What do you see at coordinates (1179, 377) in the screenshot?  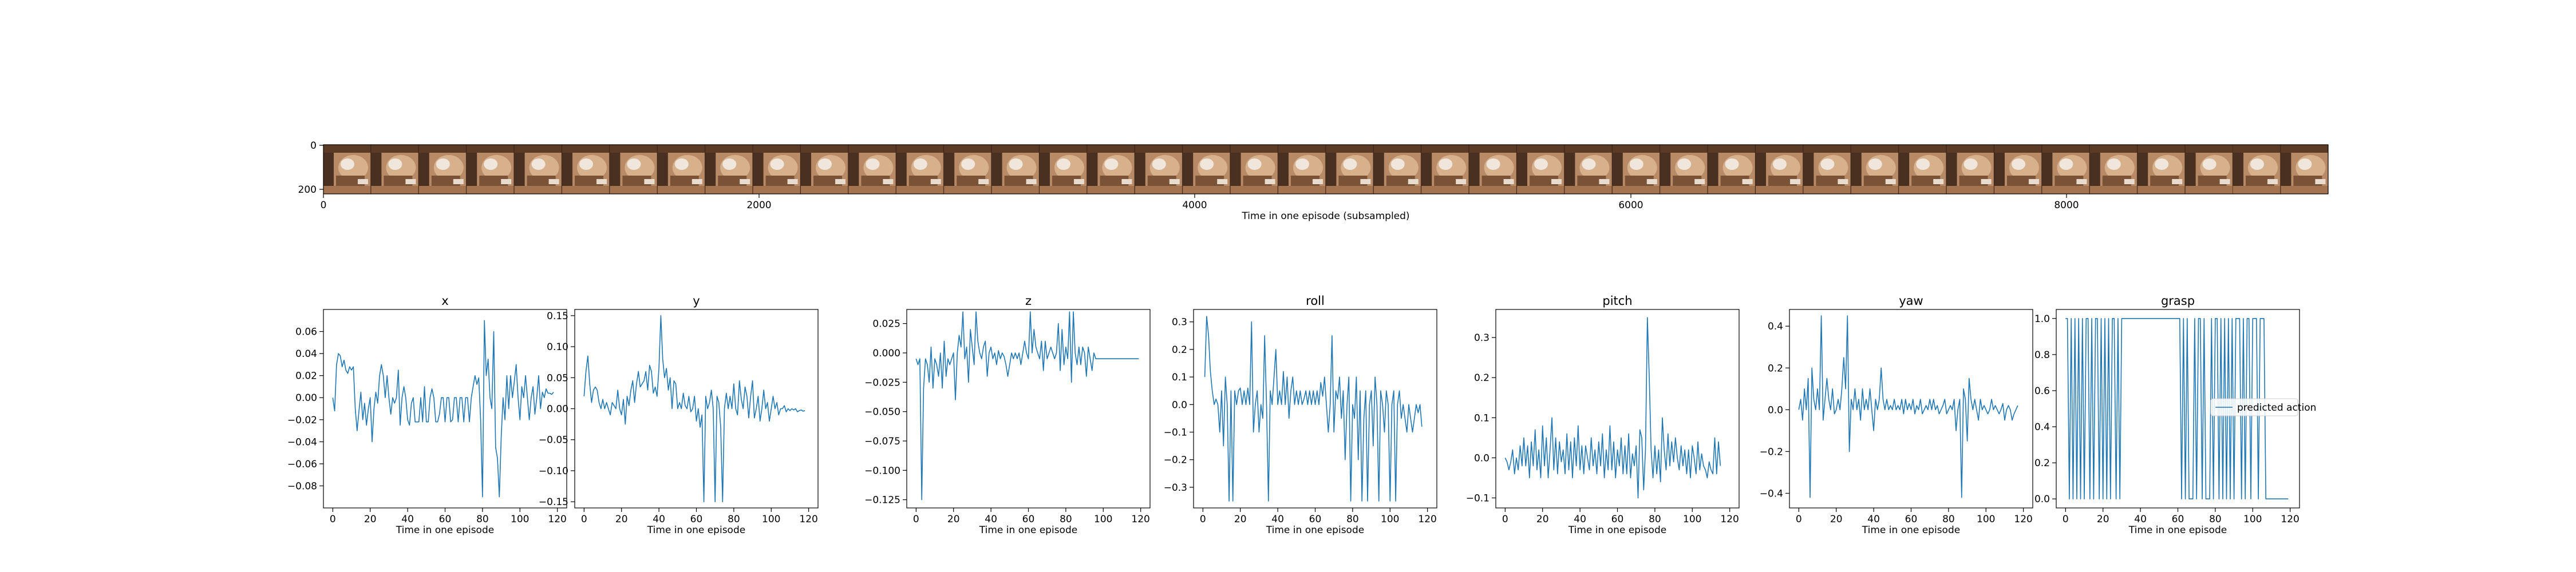 I see `y-tick-label: 0.1` at bounding box center [1179, 377].